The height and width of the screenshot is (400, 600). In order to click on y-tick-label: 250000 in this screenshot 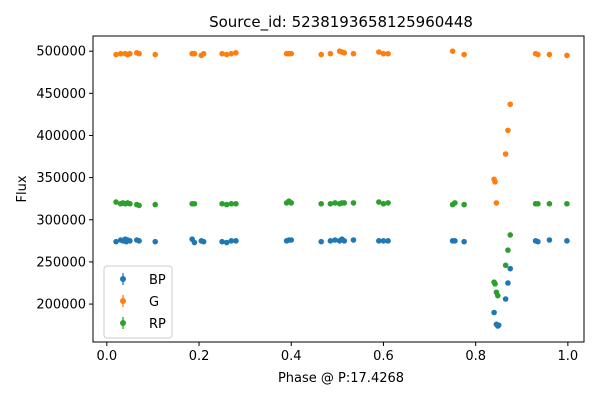, I will do `click(61, 262)`.